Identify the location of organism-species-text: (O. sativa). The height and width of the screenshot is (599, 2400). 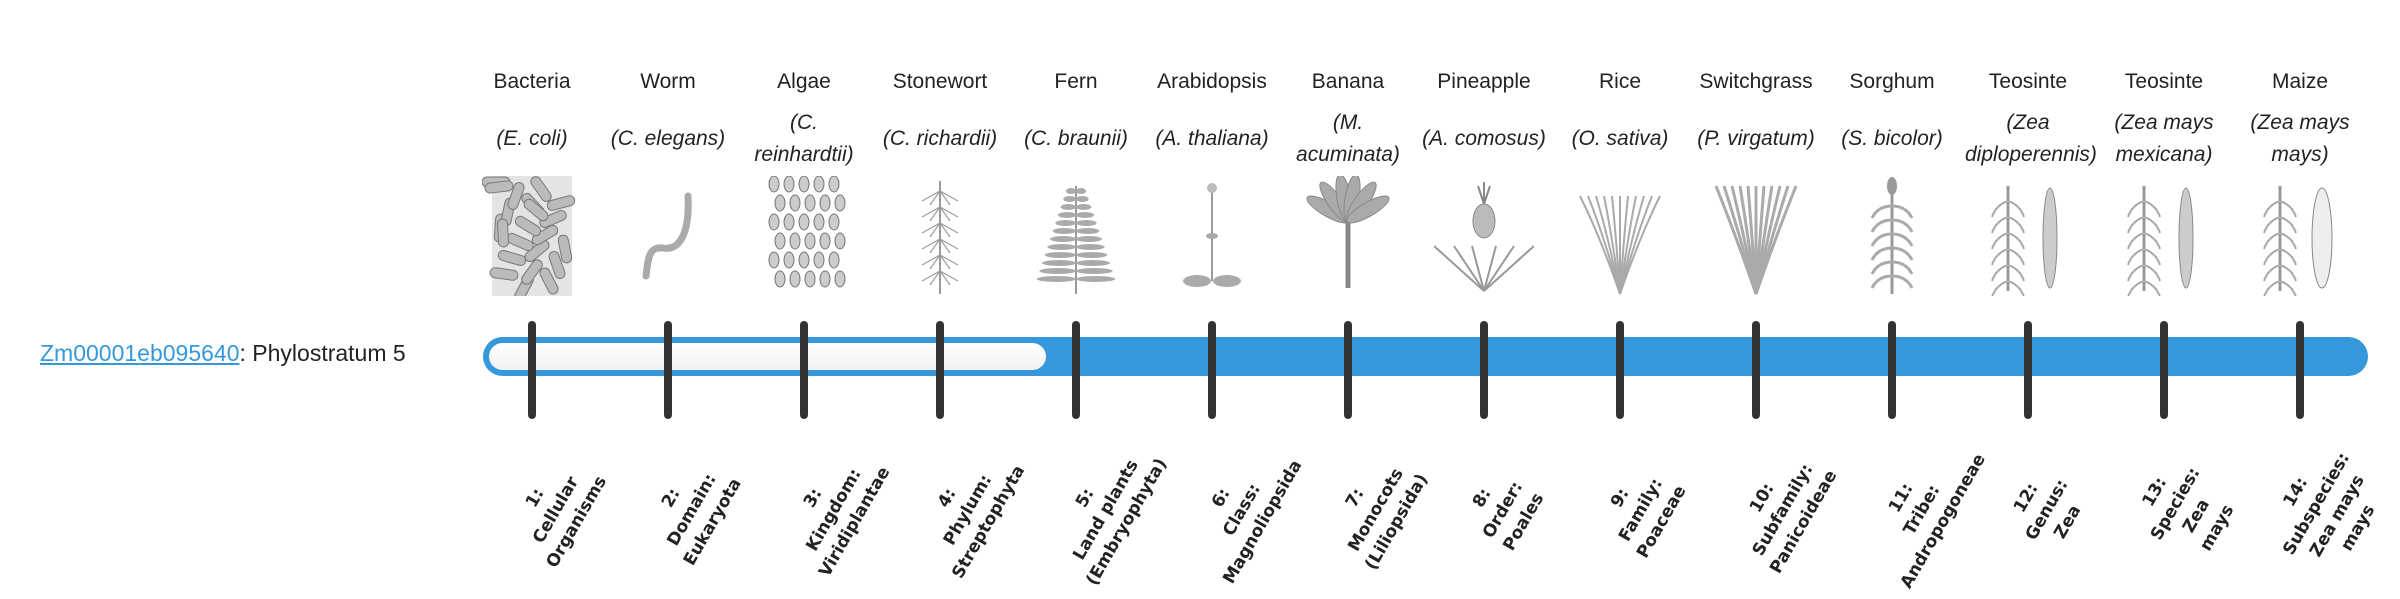
(1620, 138).